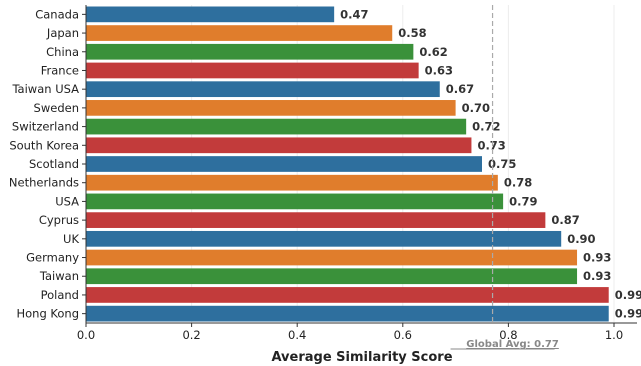 Image resolution: width=641 pixels, height=366 pixels. I want to click on y-tick-label: Scotland, so click(54, 164).